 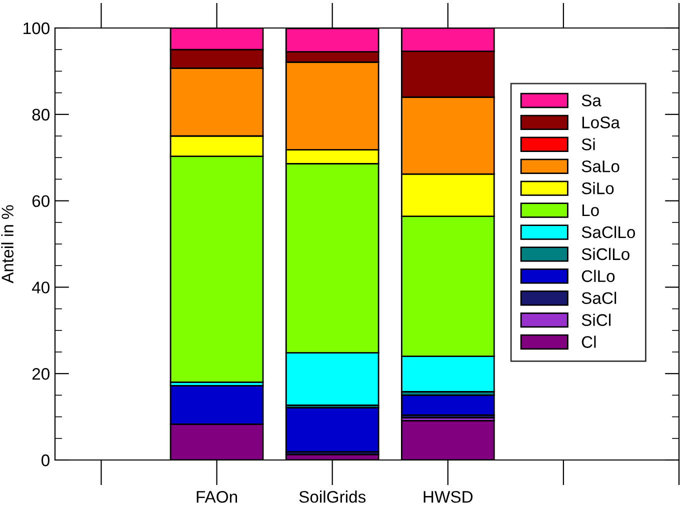 I want to click on legend-label: SiClLo, so click(x=606, y=254).